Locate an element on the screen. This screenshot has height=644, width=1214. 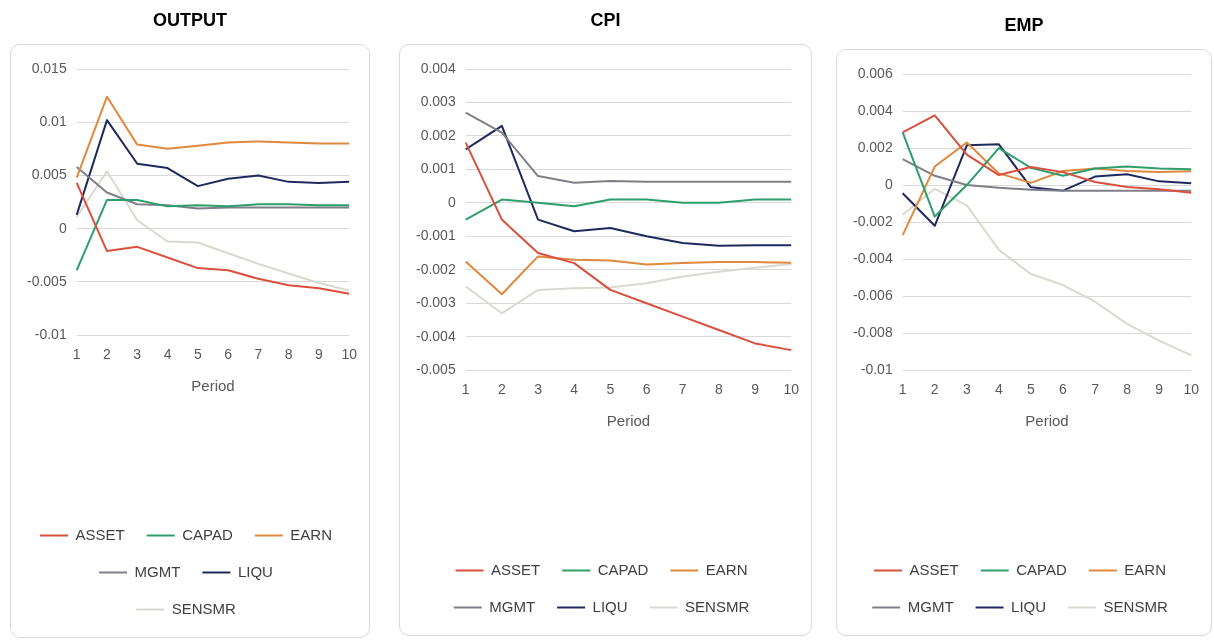
y-tick-label: -0.001 is located at coordinates (435, 235).